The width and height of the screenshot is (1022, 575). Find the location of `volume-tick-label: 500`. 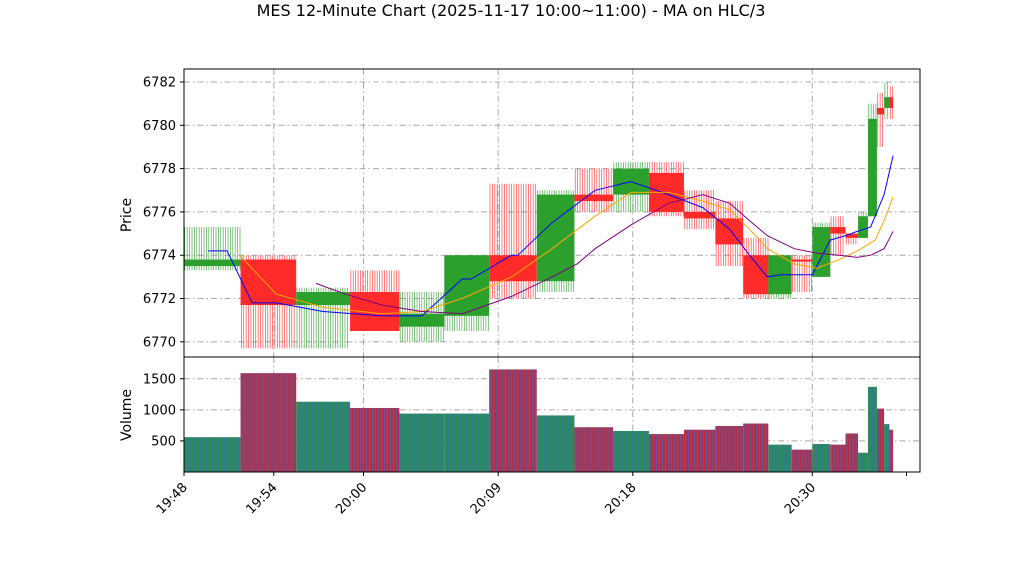

volume-tick-label: 500 is located at coordinates (163, 441).